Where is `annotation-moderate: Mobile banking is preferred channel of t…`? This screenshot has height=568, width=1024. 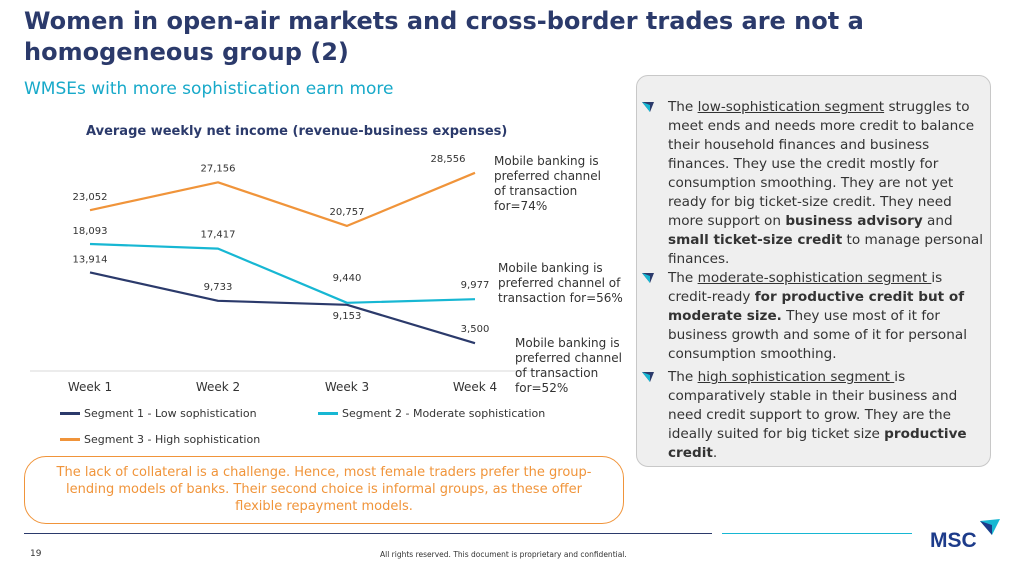 annotation-moderate: Mobile banking is preferred channel of t… is located at coordinates (560, 283).